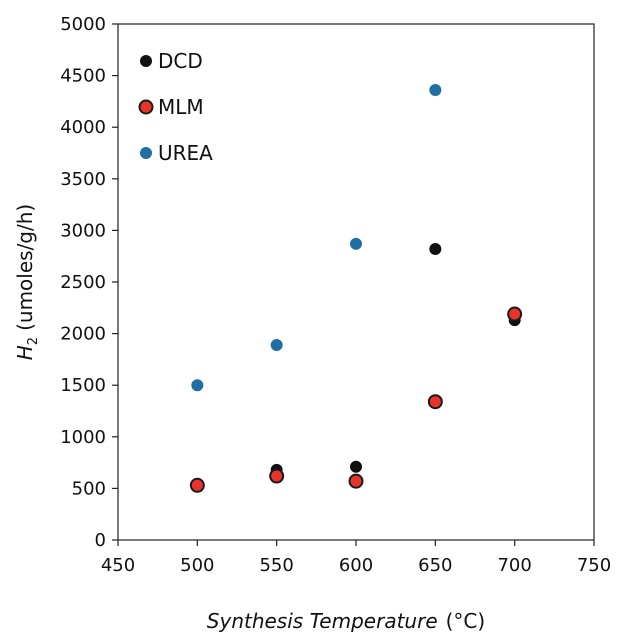 This screenshot has width=617, height=637. Describe the element at coordinates (181, 107) in the screenshot. I see `legend-label-mlm: MLM` at that location.